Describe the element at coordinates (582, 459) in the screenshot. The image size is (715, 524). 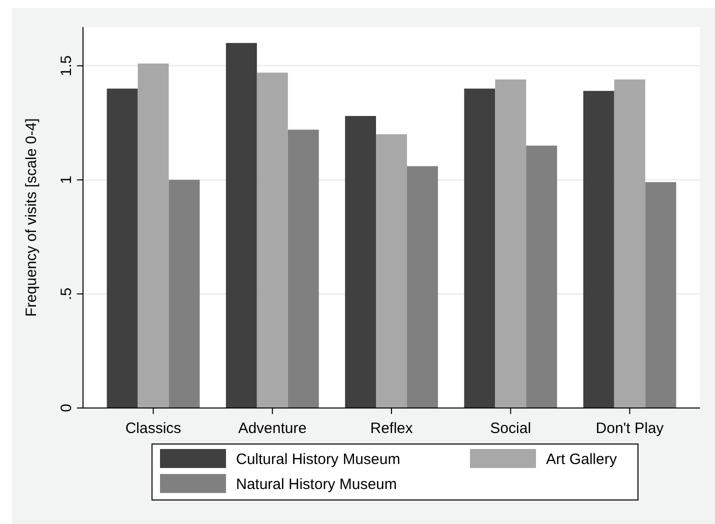
I see `legend-label: Art Gallery` at that location.